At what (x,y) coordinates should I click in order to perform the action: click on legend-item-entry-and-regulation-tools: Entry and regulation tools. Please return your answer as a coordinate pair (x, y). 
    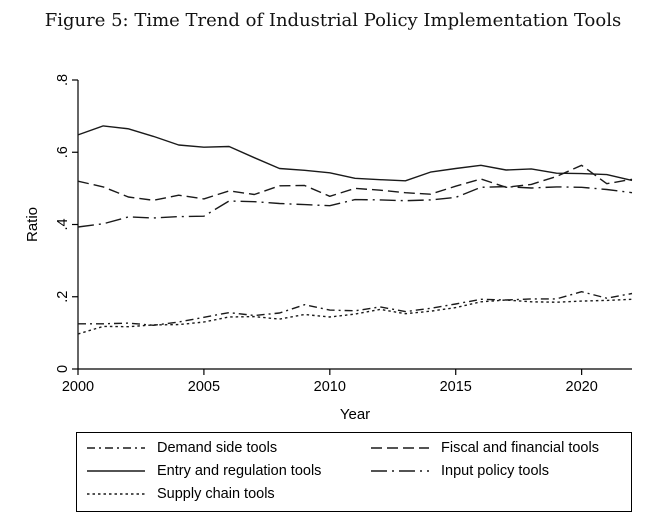
    Looking at the image, I should click on (203, 471).